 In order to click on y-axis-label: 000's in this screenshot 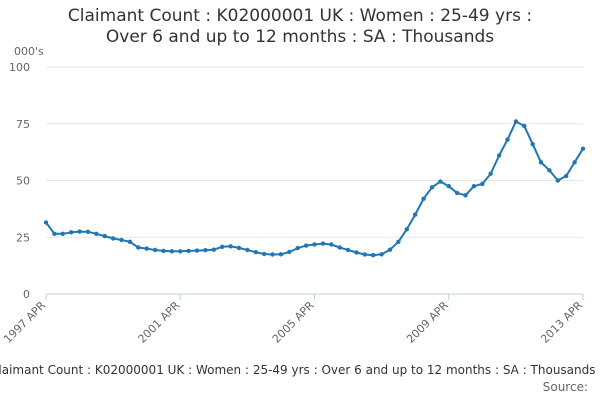, I will do `click(29, 51)`.